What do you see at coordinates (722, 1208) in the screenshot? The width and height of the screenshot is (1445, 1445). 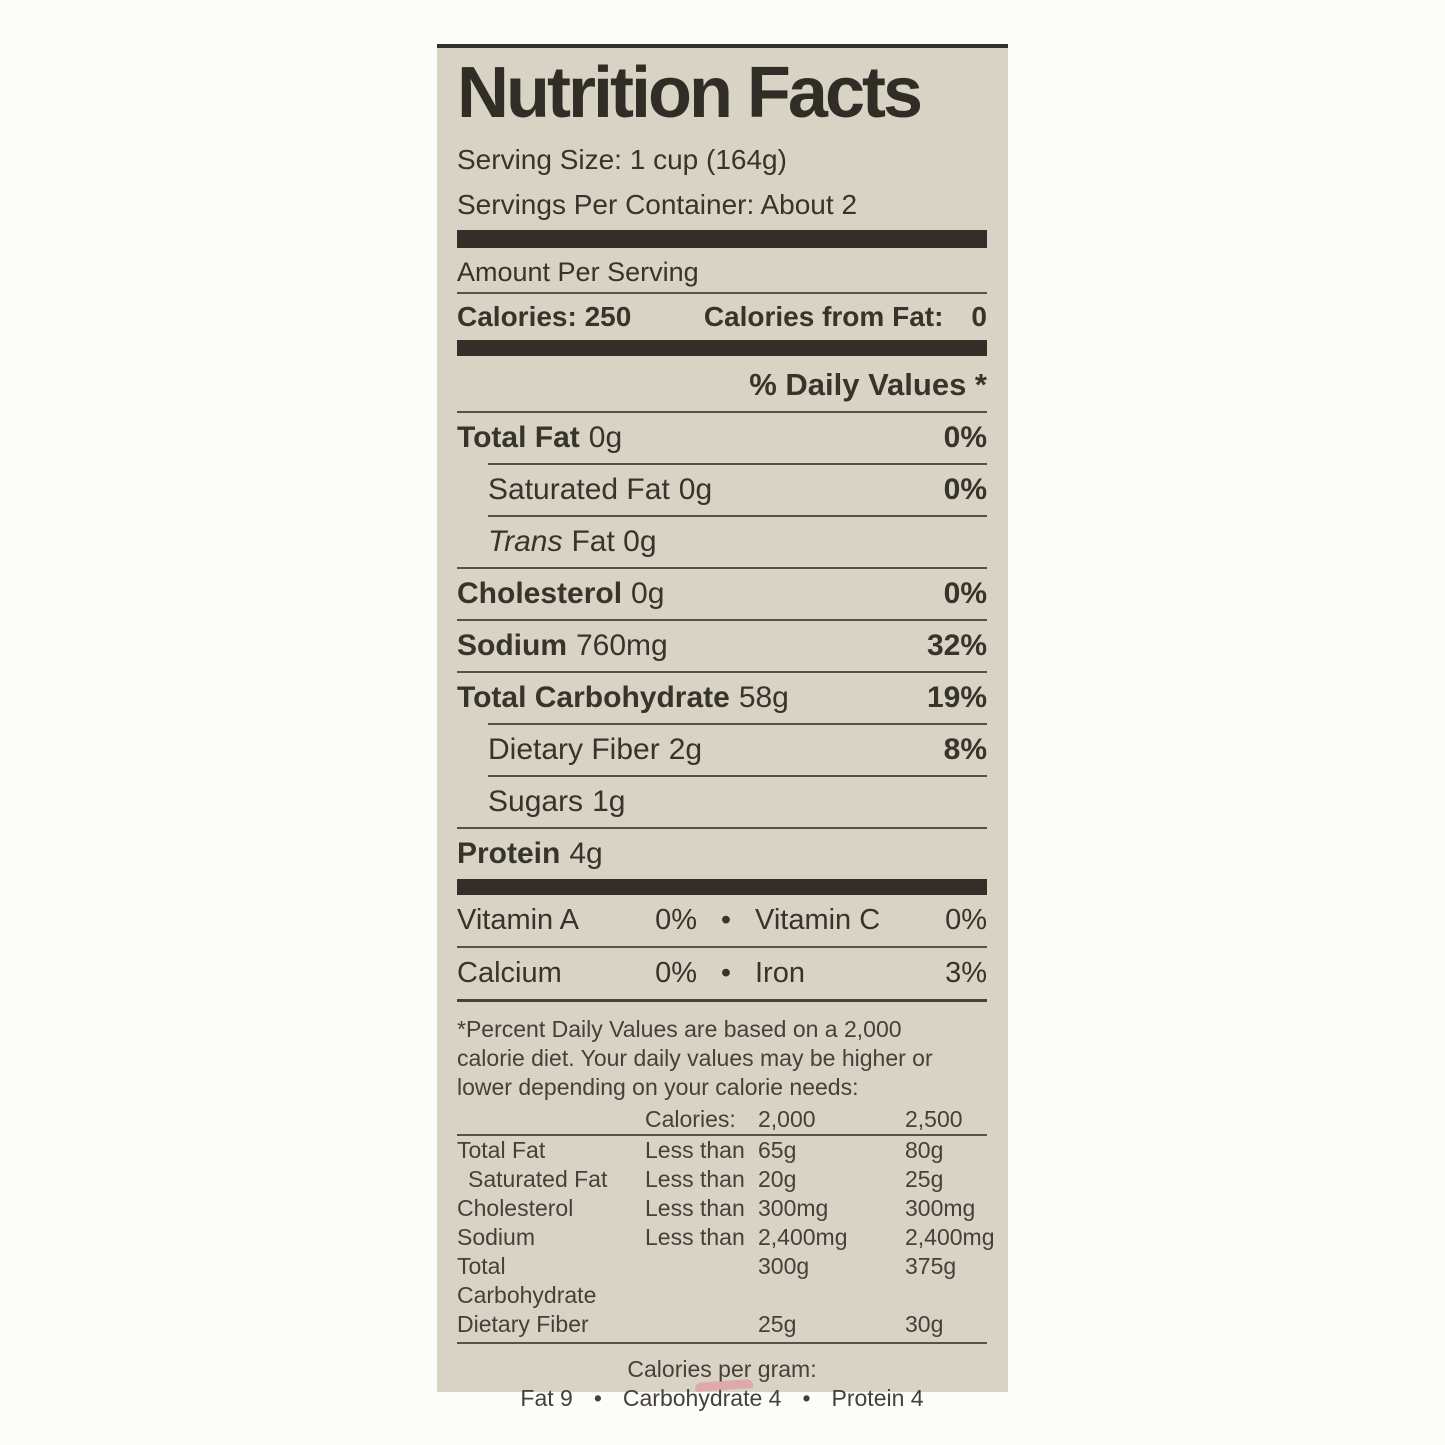 I see `dv-table-row-cholesterol: Cholesterol Less than 300mg 300mg` at bounding box center [722, 1208].